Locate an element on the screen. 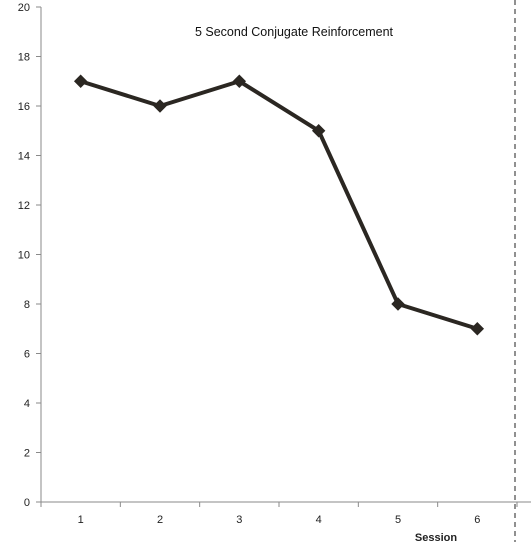 Image resolution: width=531 pixels, height=544 pixels. x-tick-label: 4 is located at coordinates (319, 520).